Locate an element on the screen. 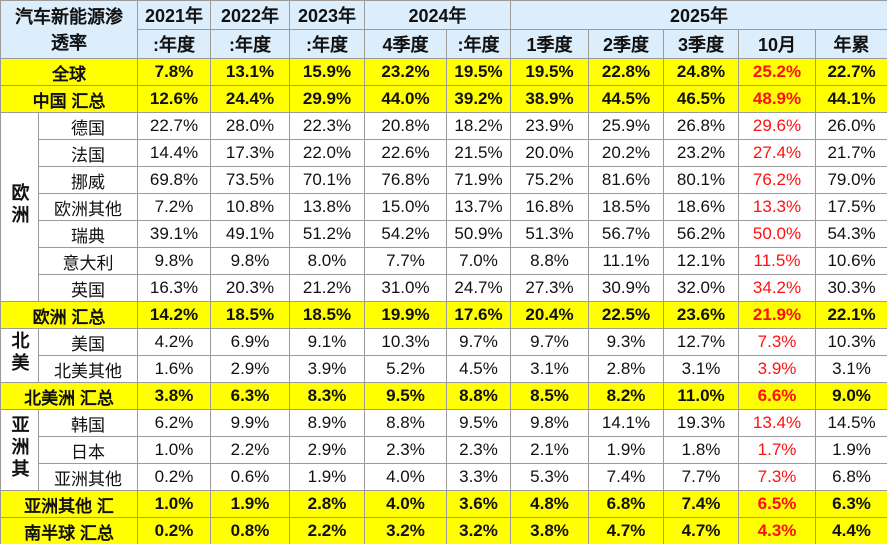 Image resolution: width=887 pixels, height=544 pixels. value-cell: 1.9% is located at coordinates (851, 450).